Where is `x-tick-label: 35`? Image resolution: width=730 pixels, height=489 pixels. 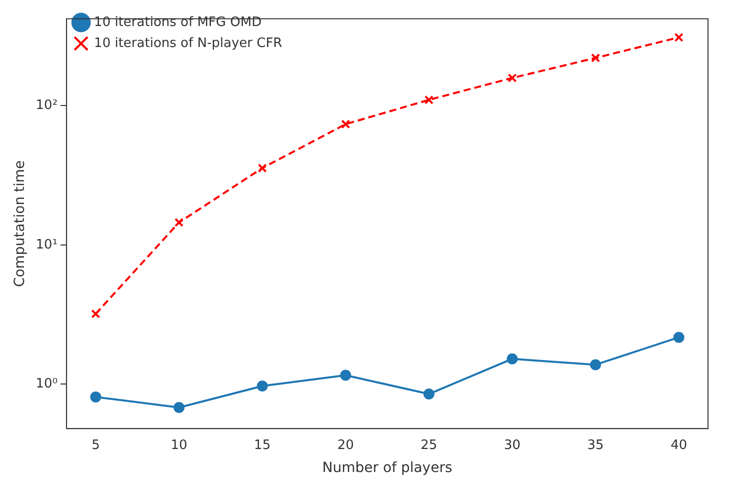 x-tick-label: 35 is located at coordinates (595, 445).